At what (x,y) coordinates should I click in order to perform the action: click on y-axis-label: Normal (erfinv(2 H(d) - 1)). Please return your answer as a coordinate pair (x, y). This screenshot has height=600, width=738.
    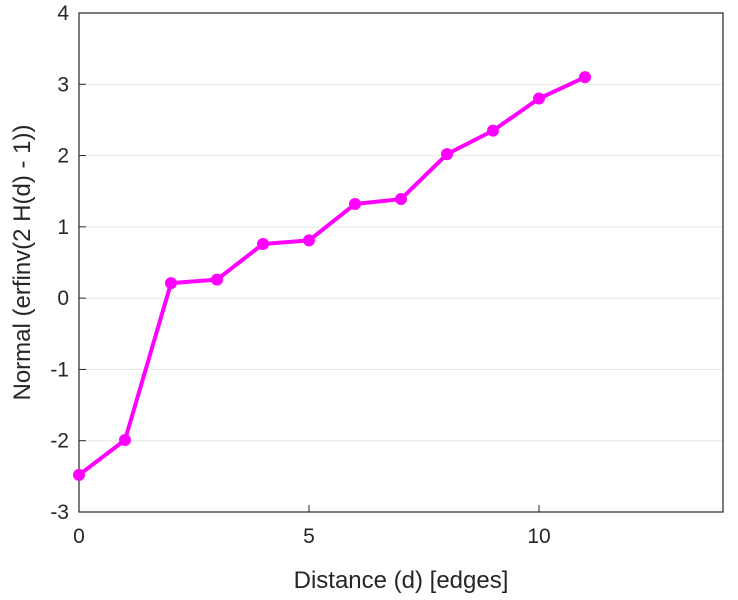
    Looking at the image, I should click on (22, 262).